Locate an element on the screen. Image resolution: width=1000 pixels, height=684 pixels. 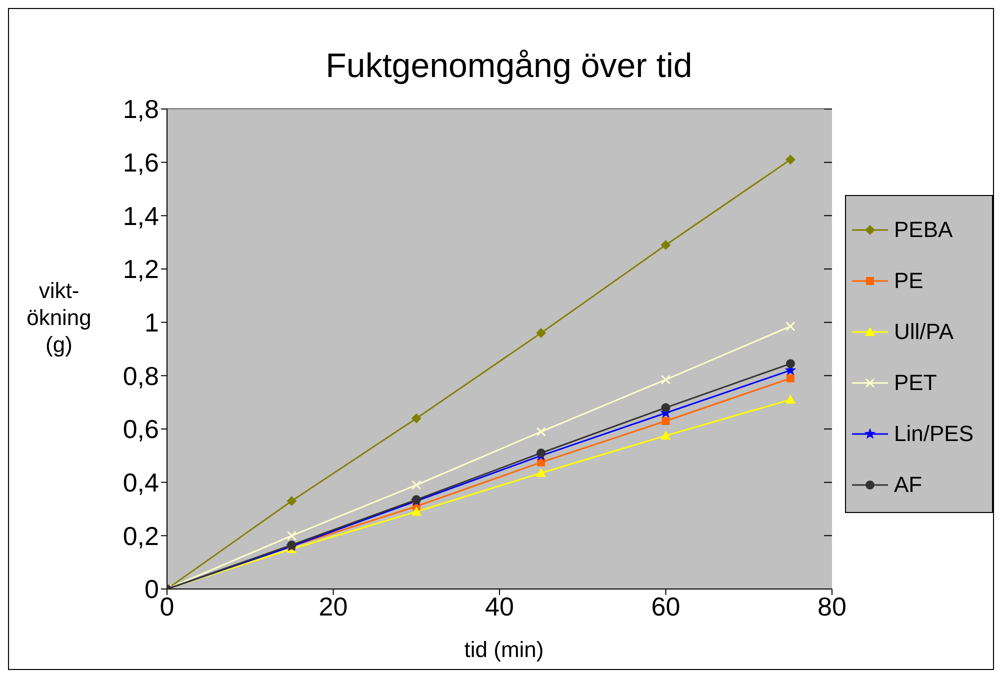
legend-label: Lin/PES is located at coordinates (934, 433).